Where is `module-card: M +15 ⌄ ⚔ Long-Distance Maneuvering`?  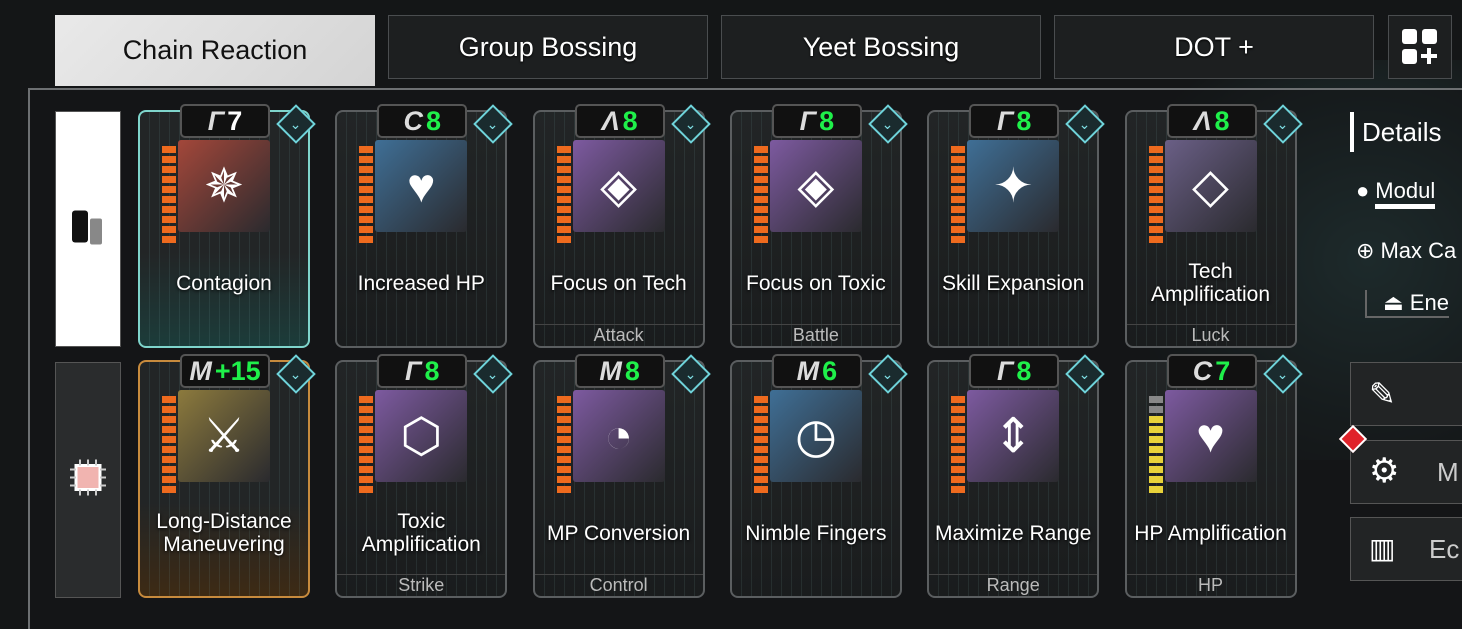
module-card: M +15 ⌄ ⚔ Long-Distance Maneuvering is located at coordinates (227, 476).